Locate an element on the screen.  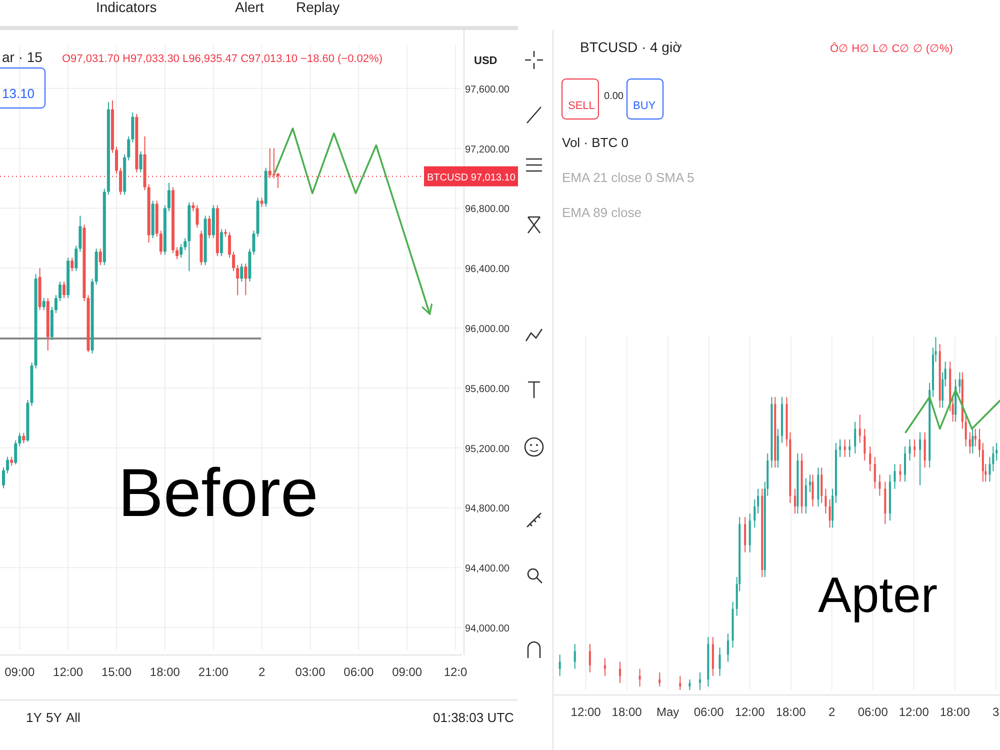
text: EMA 89 close is located at coordinates (602, 212).